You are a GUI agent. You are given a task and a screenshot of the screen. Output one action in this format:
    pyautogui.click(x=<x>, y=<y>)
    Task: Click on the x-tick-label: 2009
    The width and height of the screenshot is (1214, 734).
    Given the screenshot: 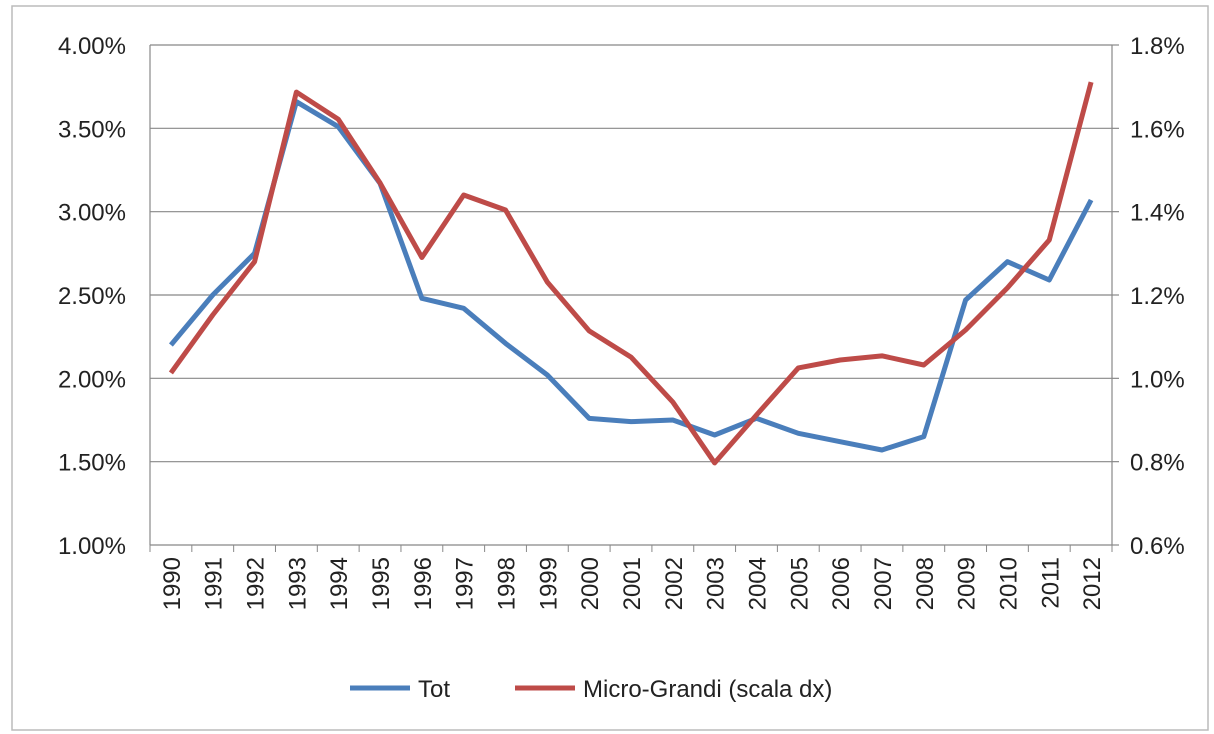 What is the action you would take?
    pyautogui.click(x=967, y=583)
    